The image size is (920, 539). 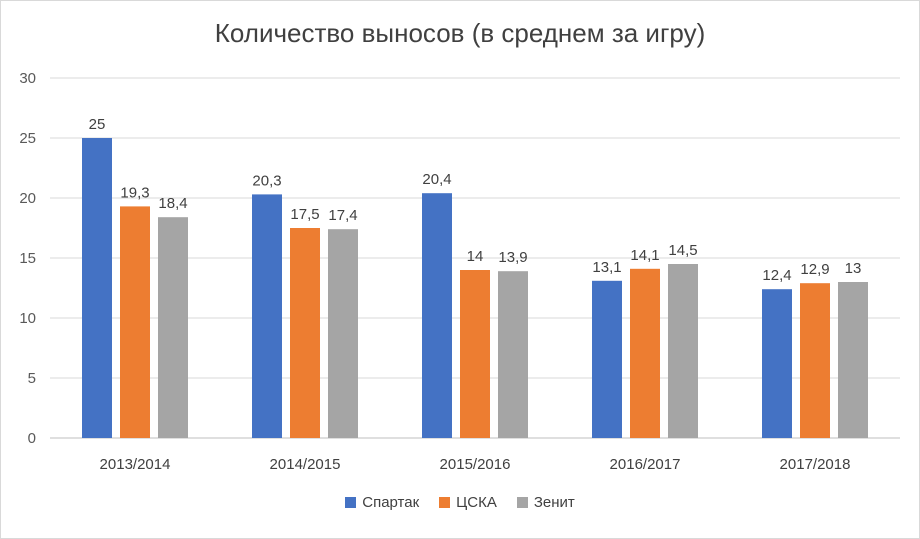 I want to click on x-category-label: 2017/2018, so click(x=815, y=464).